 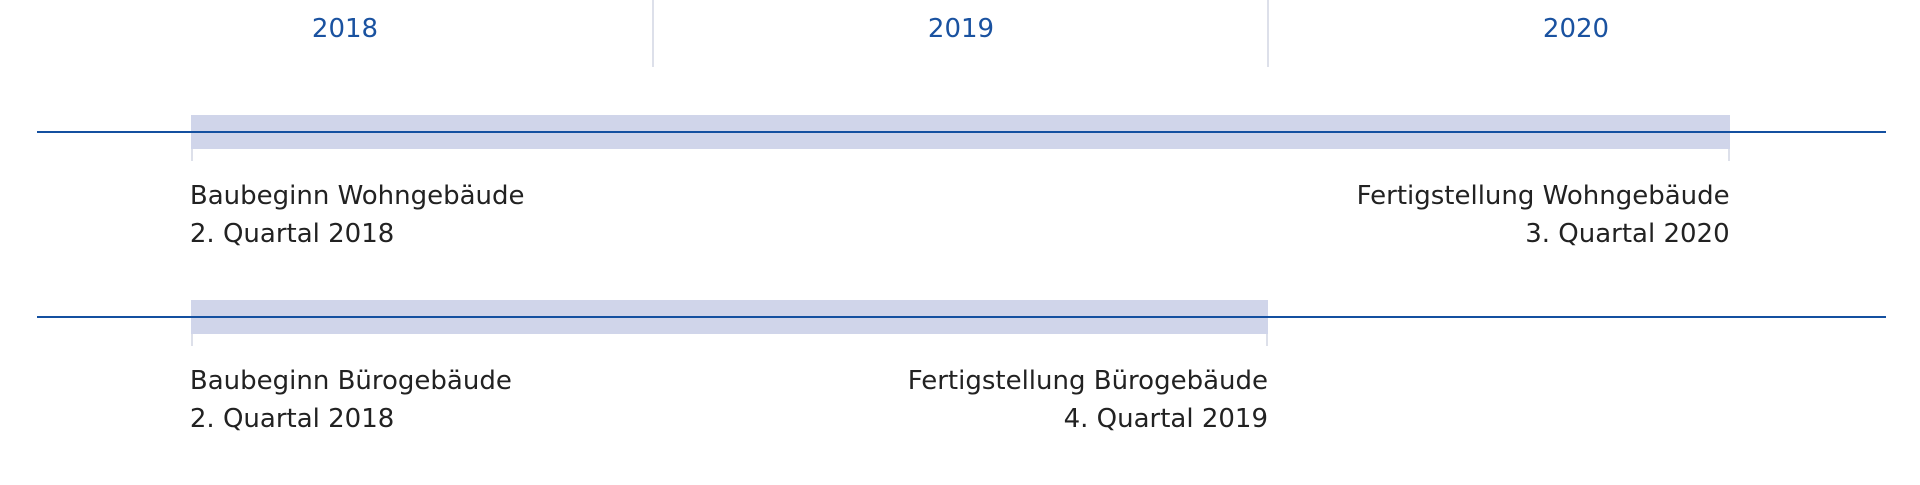 What do you see at coordinates (1543, 196) in the screenshot?
I see `end-label-title: Fertigstellung Wohngebäude` at bounding box center [1543, 196].